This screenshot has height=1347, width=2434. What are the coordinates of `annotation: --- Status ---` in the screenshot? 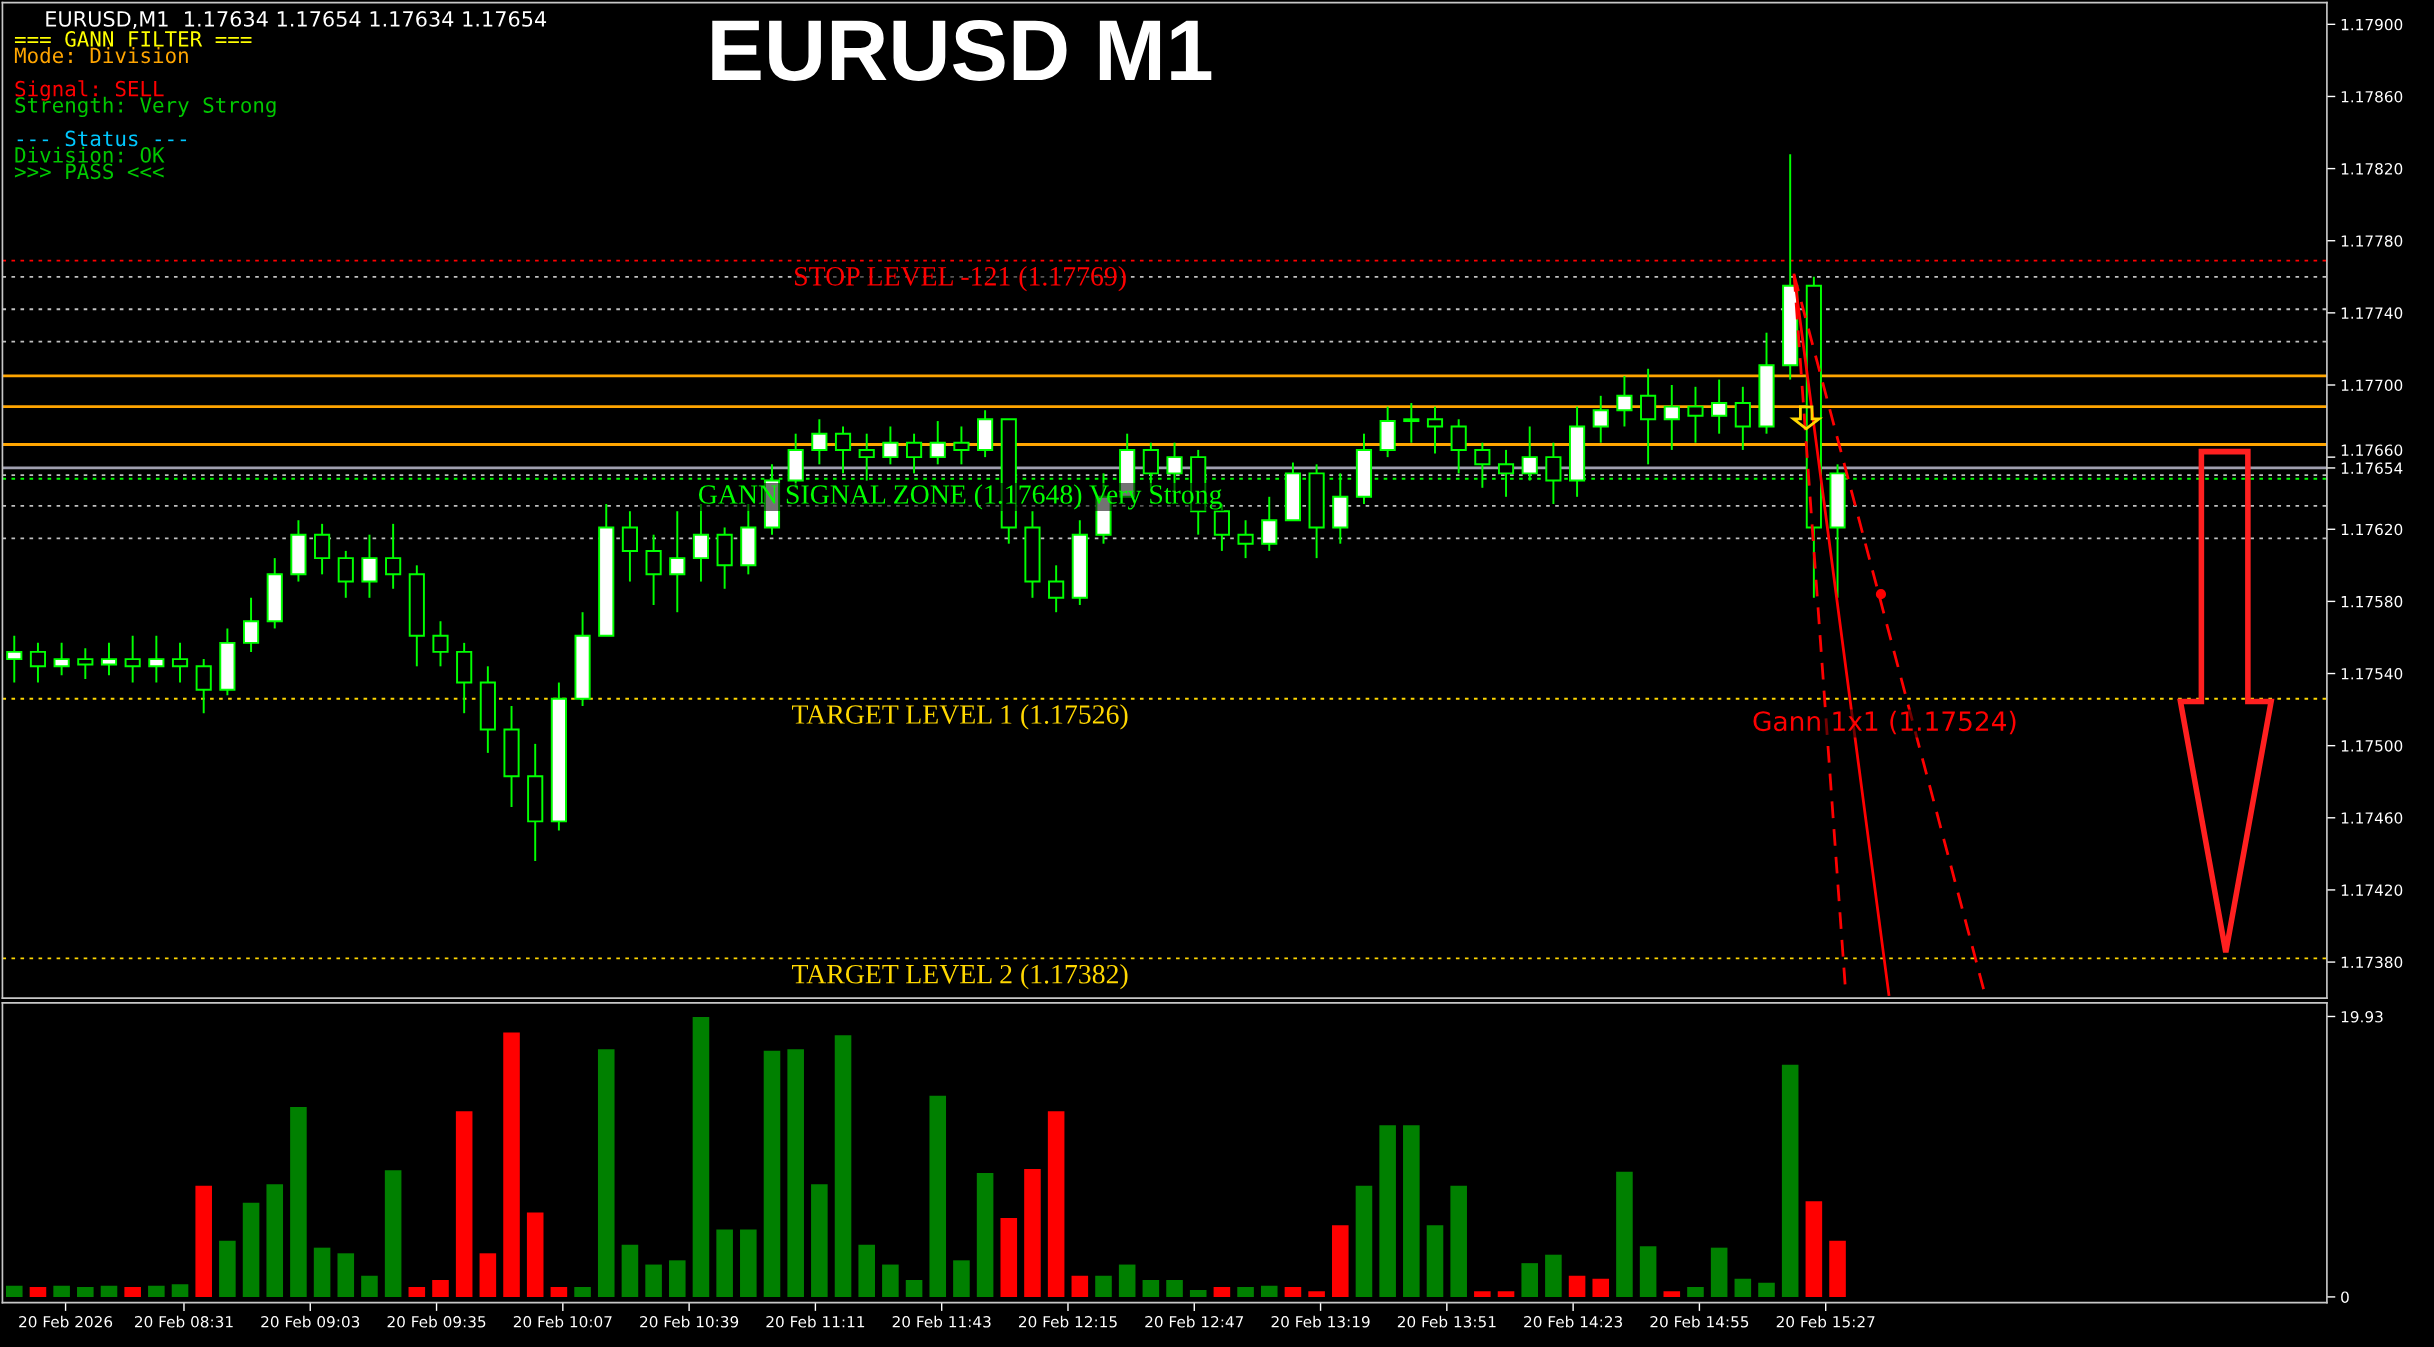 It's located at (102, 138).